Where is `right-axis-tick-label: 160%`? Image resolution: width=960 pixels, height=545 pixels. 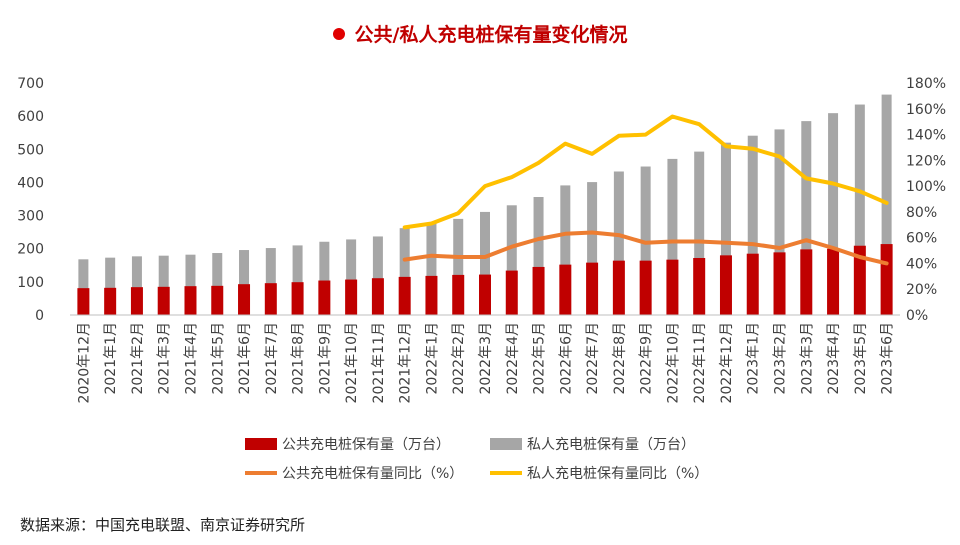 right-axis-tick-label: 160% is located at coordinates (926, 110).